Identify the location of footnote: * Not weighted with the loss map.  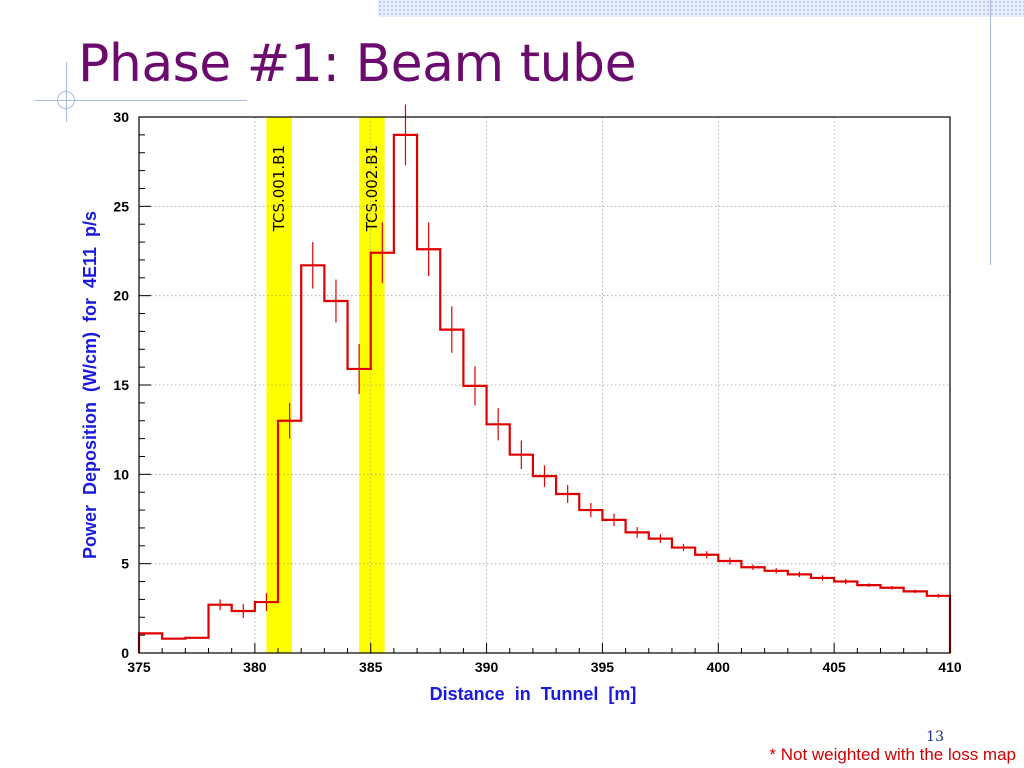
(892, 754).